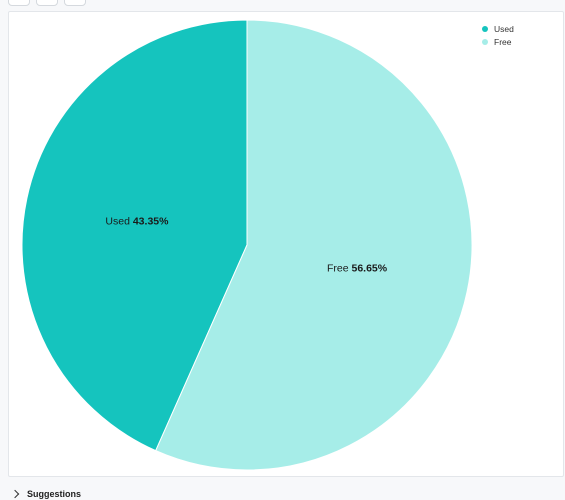  I want to click on caret-icon: ▾, so click(75, 1).